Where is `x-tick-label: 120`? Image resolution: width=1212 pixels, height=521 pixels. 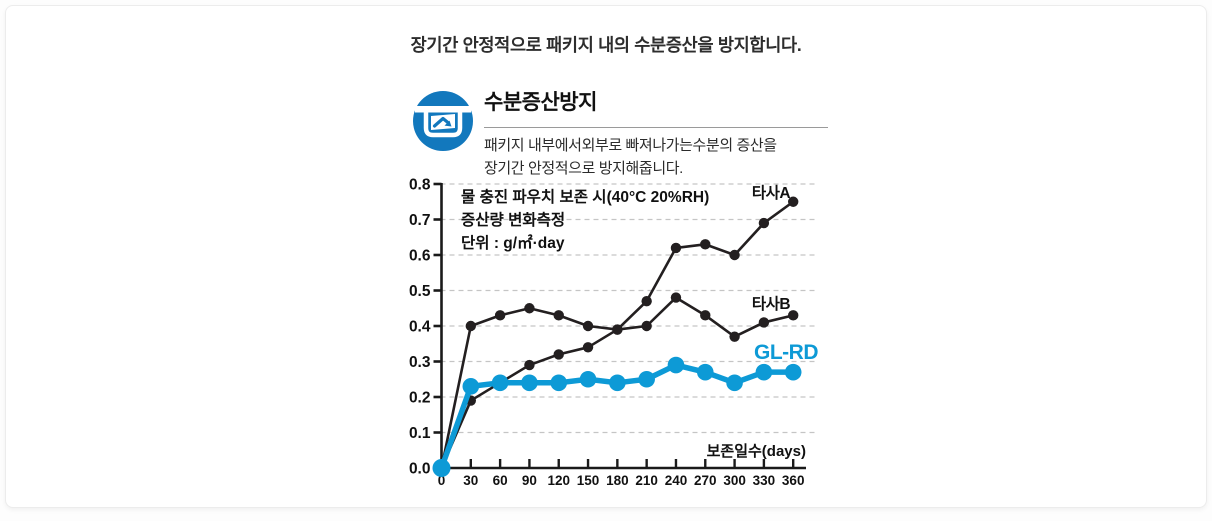
x-tick-label: 120 is located at coordinates (558, 480).